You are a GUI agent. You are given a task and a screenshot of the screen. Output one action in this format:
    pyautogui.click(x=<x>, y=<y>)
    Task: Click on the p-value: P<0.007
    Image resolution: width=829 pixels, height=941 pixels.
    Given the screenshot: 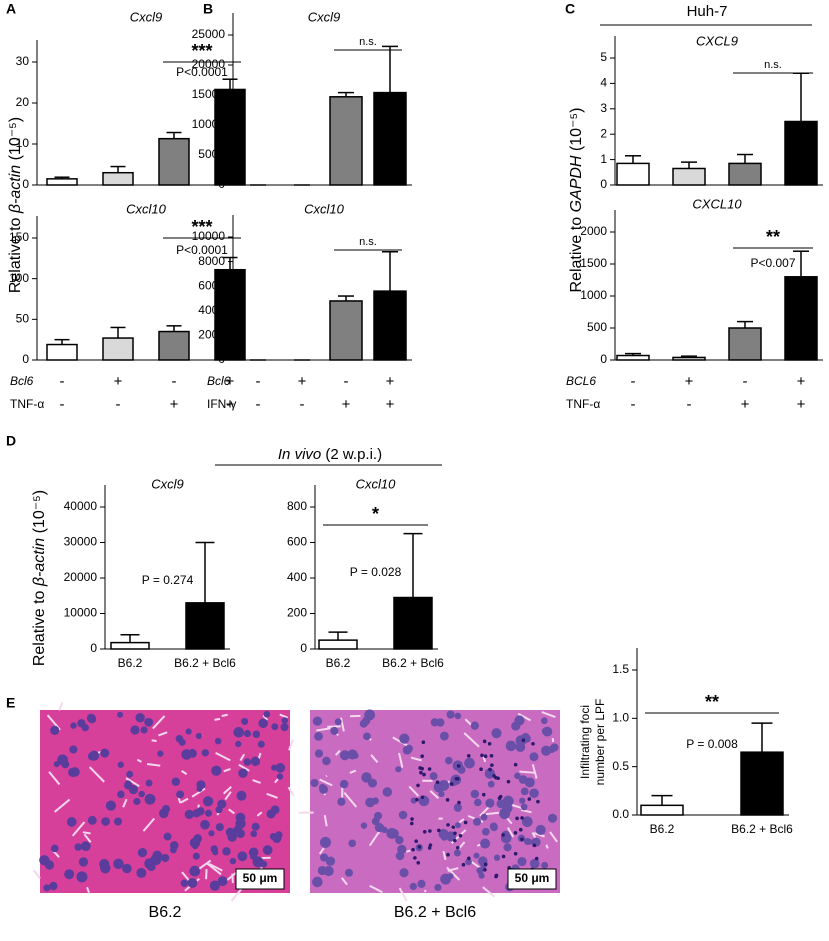 What is the action you would take?
    pyautogui.click(x=772, y=263)
    